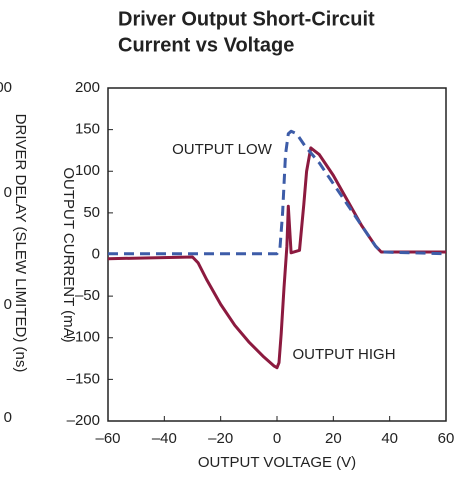 The height and width of the screenshot is (478, 469). I want to click on fragment-tick: 00, so click(6, 87).